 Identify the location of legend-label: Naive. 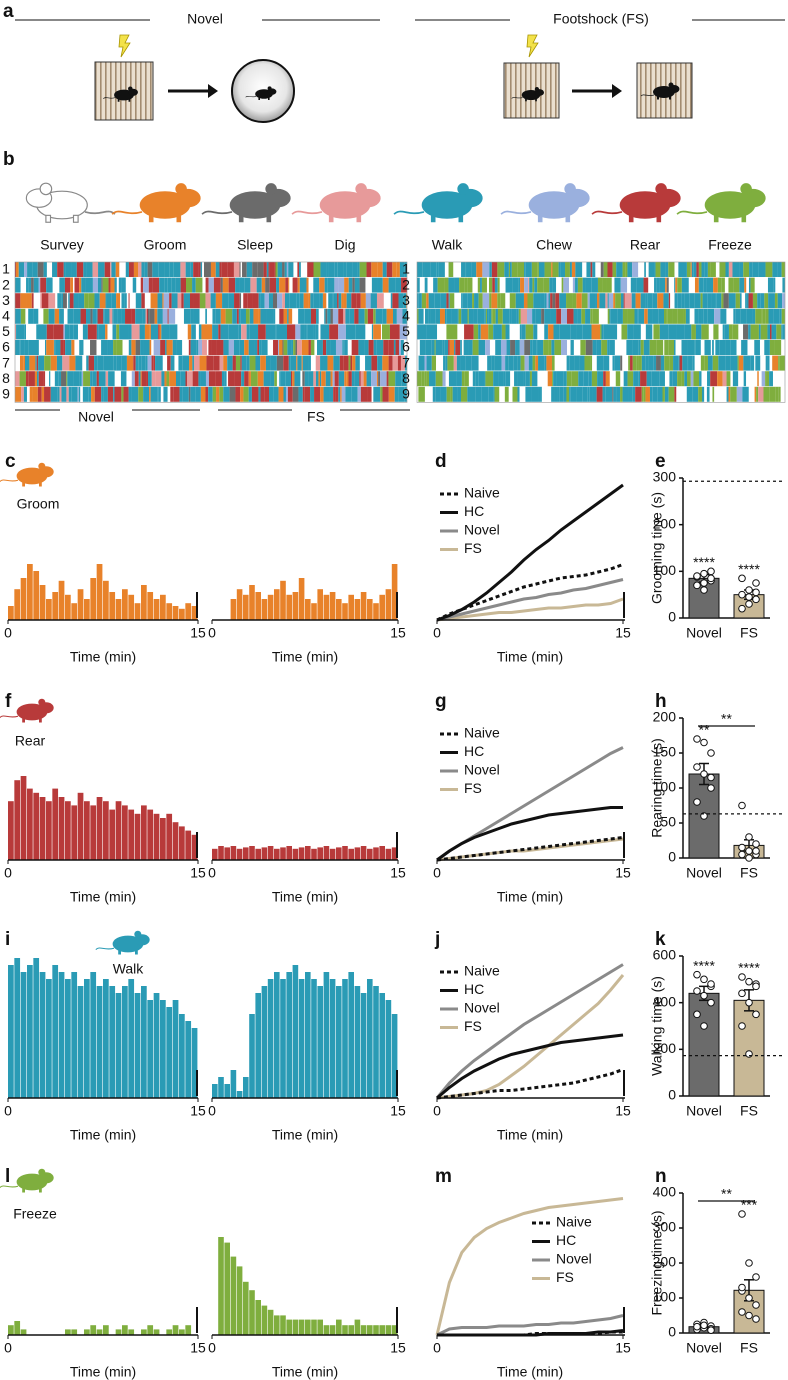
(574, 1222).